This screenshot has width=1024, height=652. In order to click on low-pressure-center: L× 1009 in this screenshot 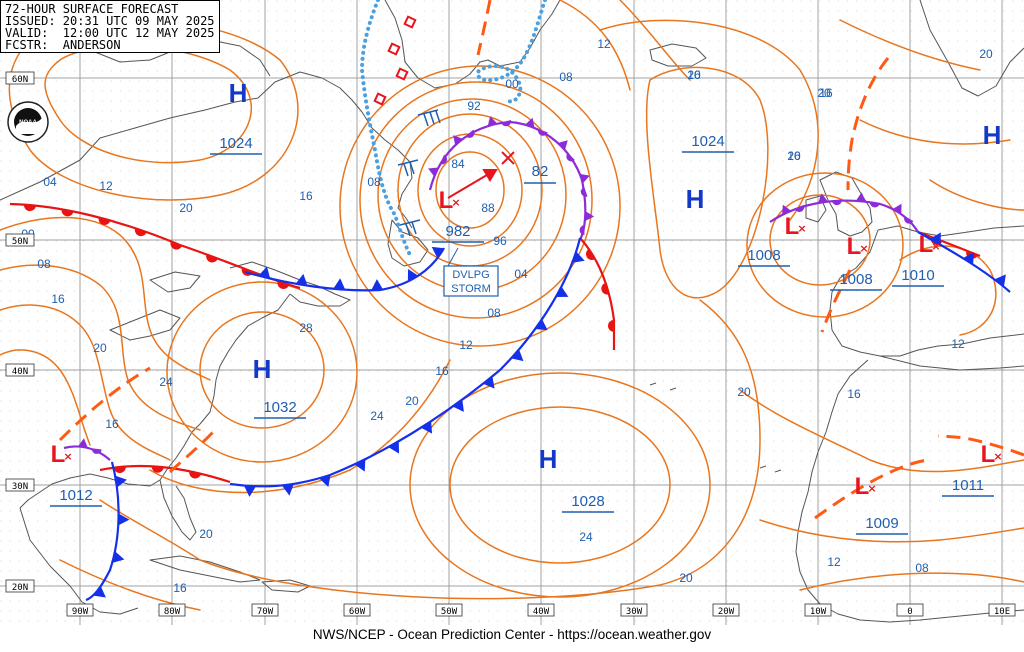, I will do `click(881, 504)`.